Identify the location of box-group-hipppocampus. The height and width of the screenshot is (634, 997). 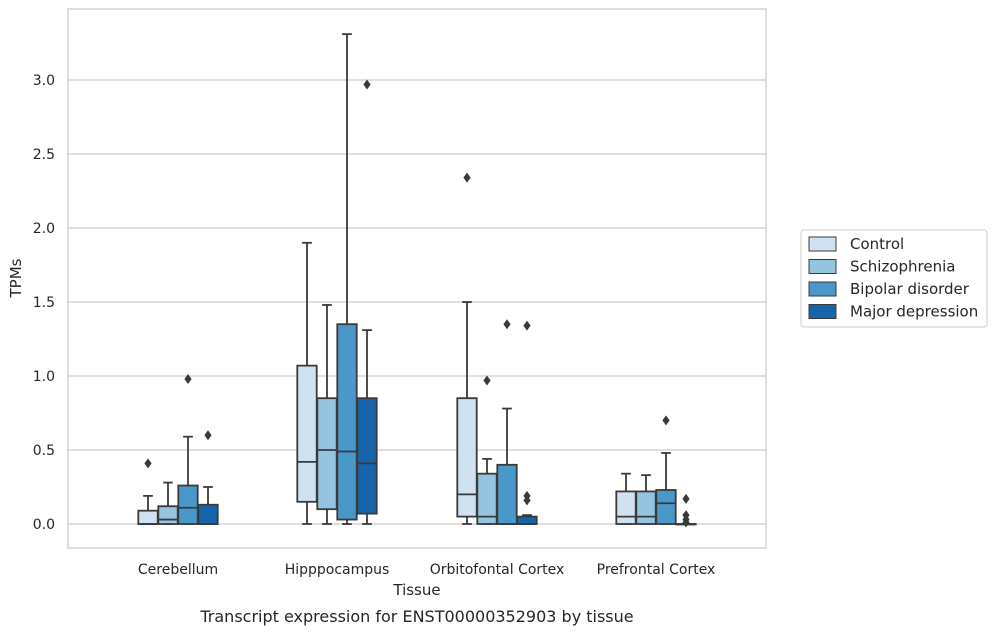
(337, 279).